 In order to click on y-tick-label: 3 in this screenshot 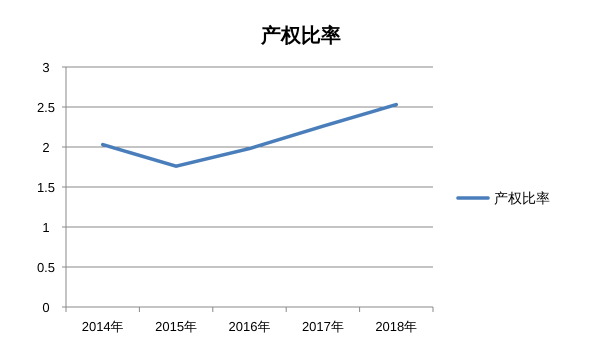, I will do `click(46, 67)`.